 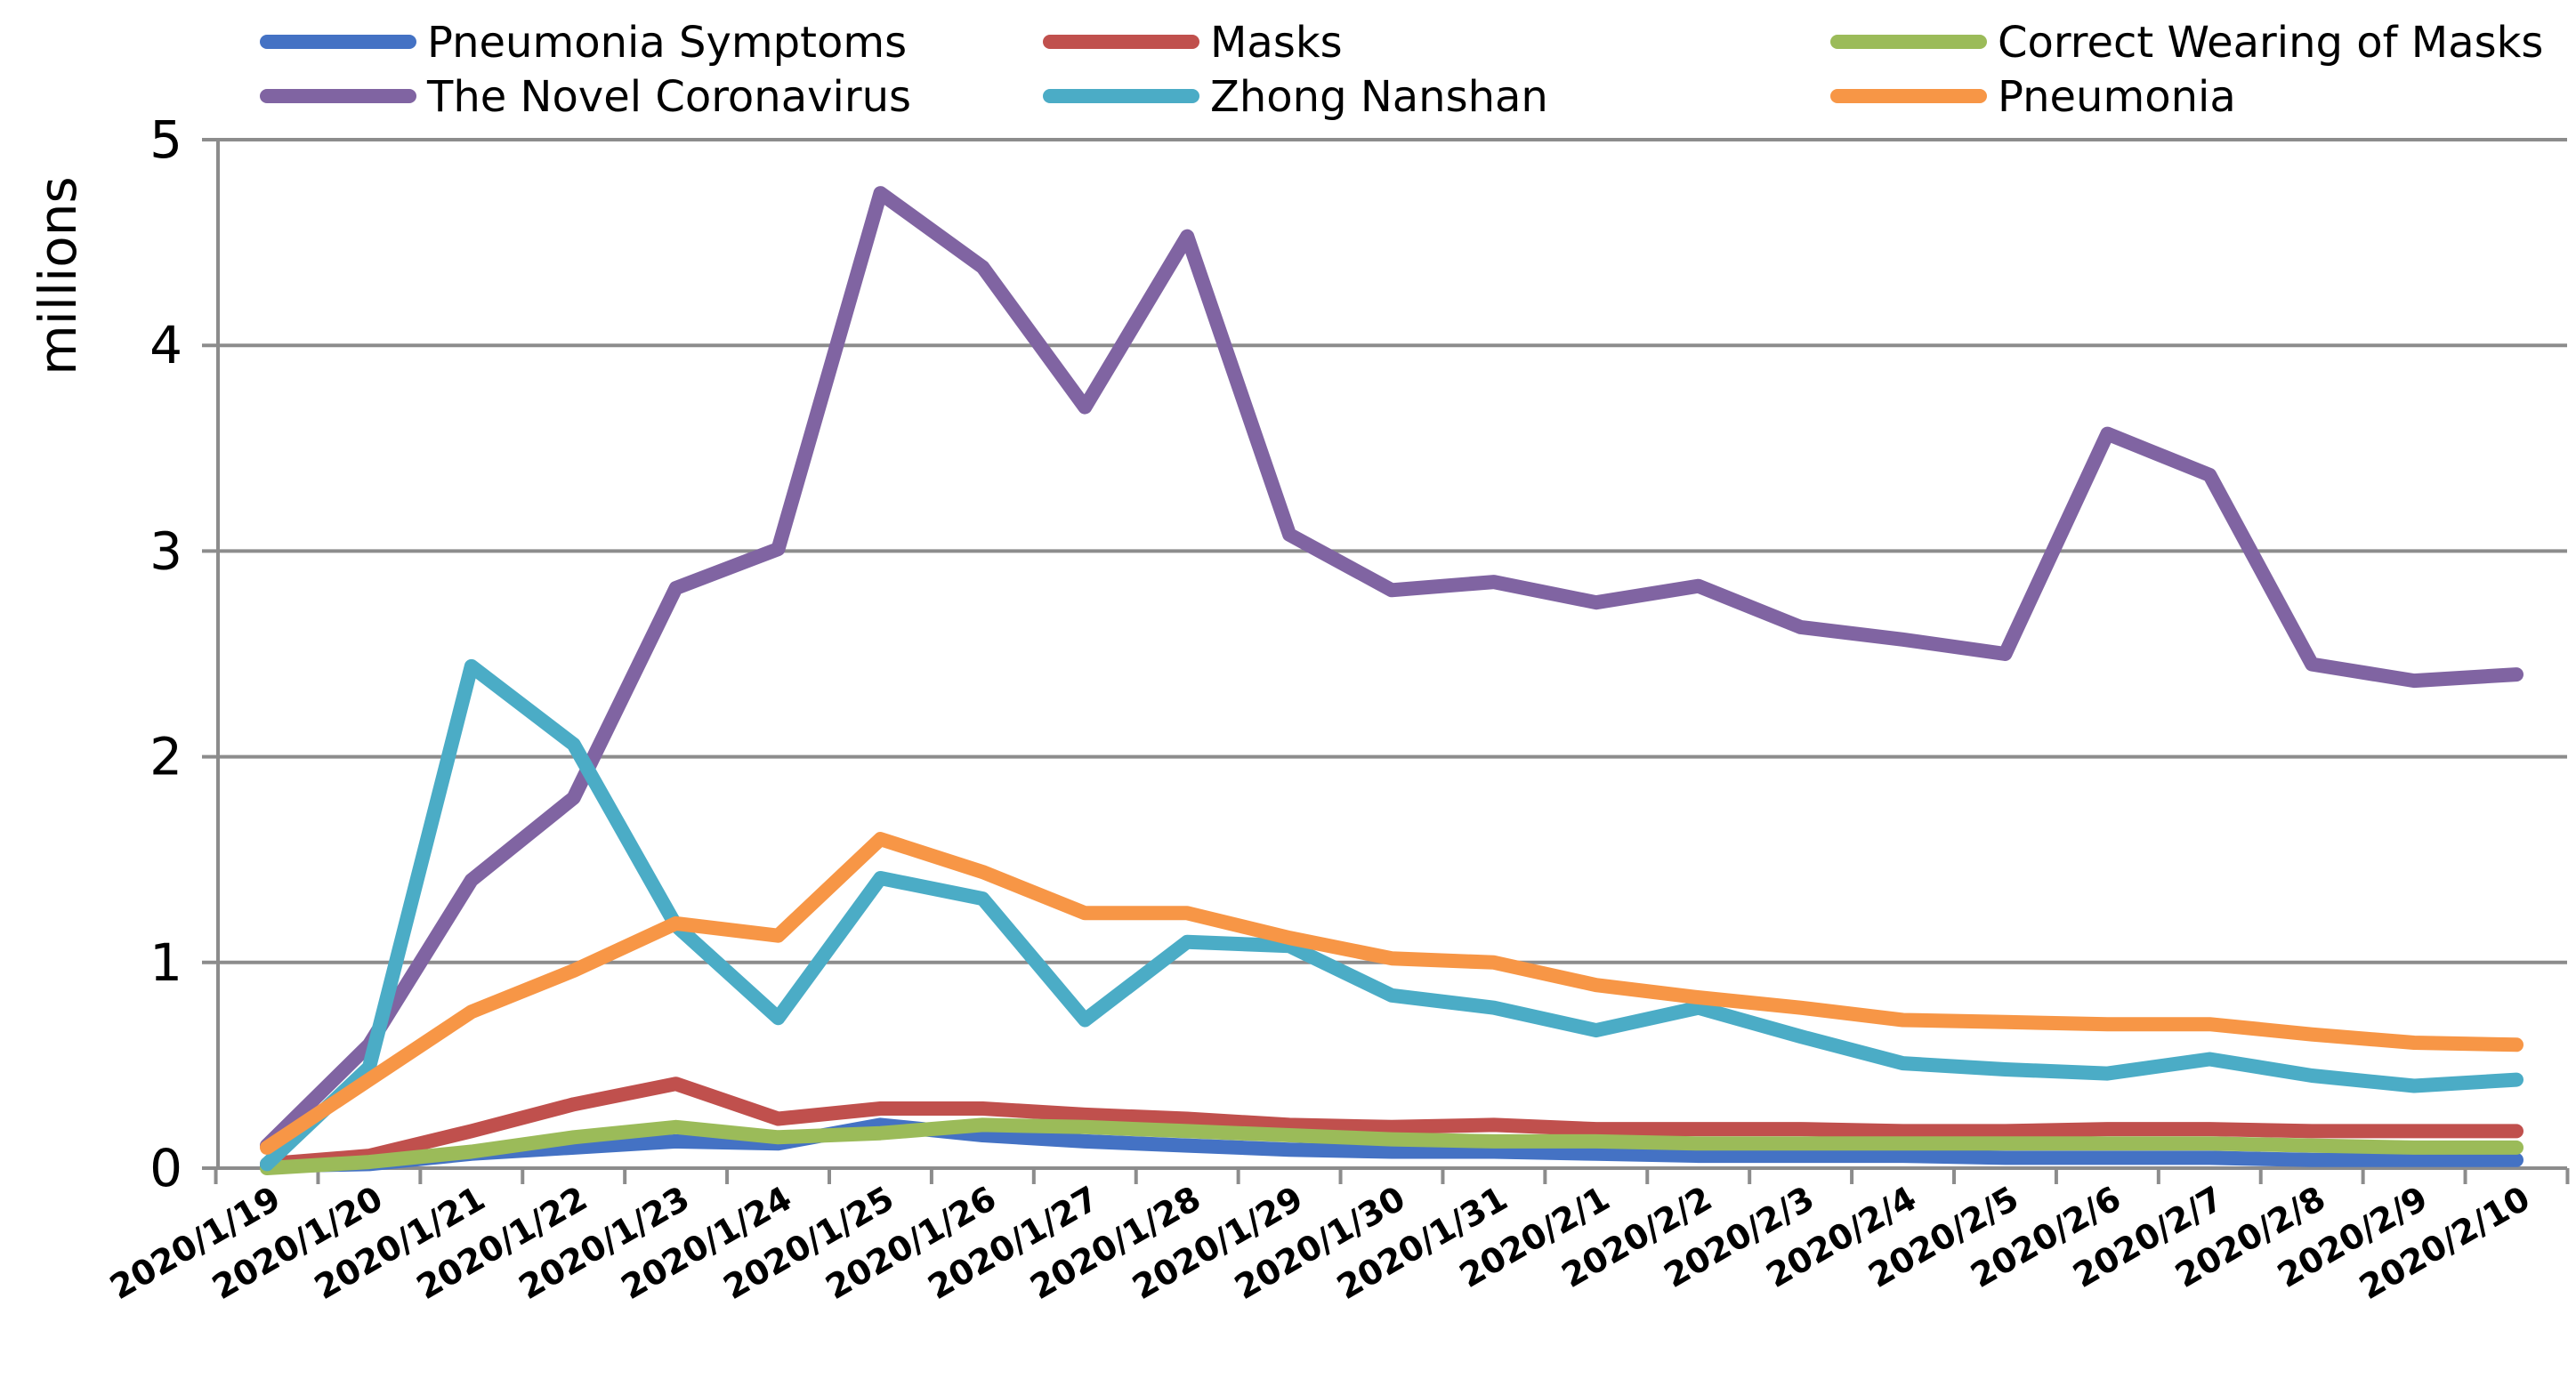 What do you see at coordinates (668, 97) in the screenshot?
I see `legend-label: The Novel Coronavirus` at bounding box center [668, 97].